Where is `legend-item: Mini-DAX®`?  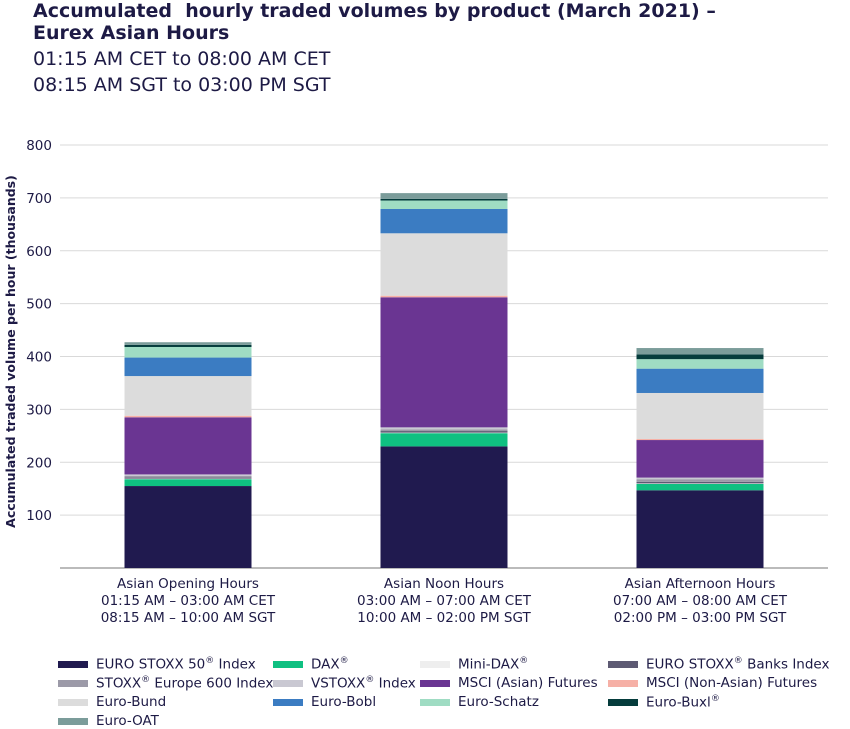
legend-item: Mini-DAX® is located at coordinates (474, 664).